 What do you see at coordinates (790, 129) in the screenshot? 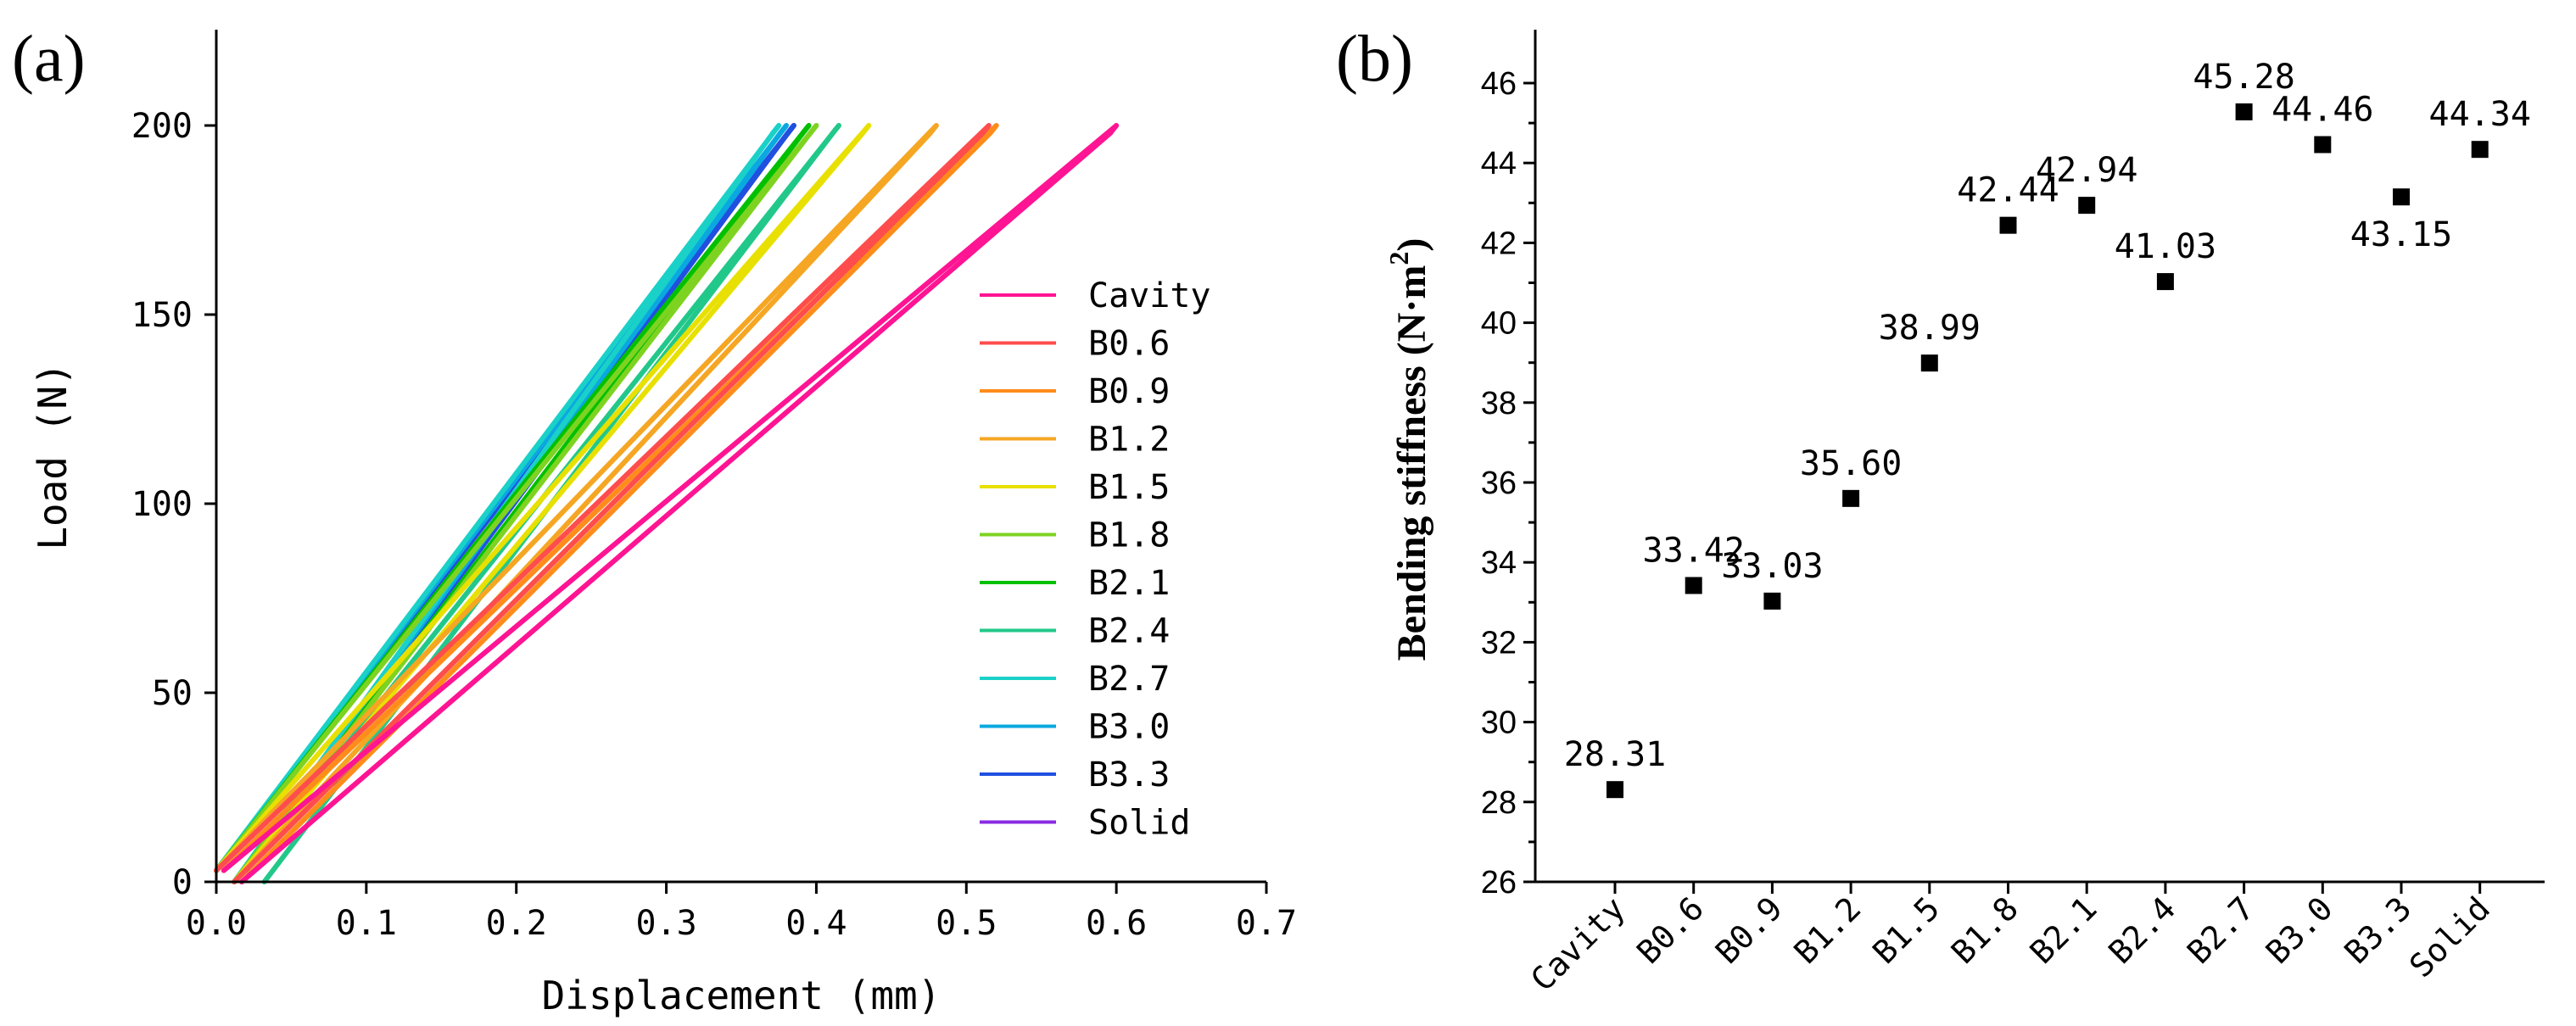
I see `panel-a-series-b3-3-peak` at bounding box center [790, 129].